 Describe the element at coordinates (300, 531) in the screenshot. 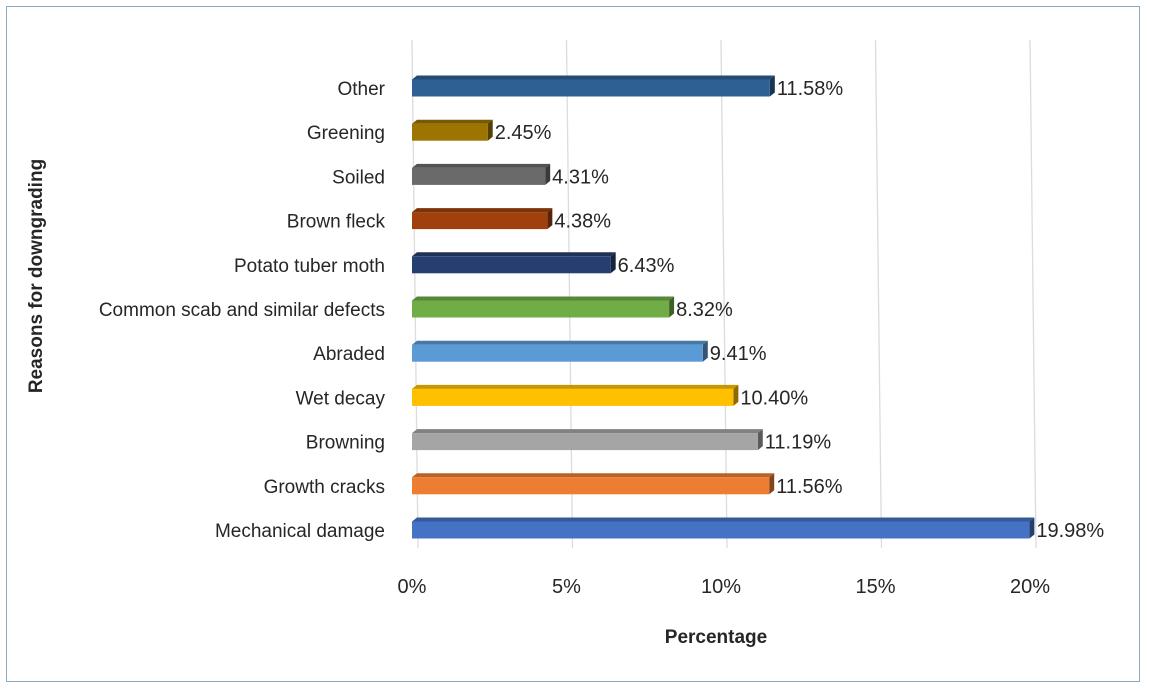

I see `category-label: Mechanical damage` at that location.